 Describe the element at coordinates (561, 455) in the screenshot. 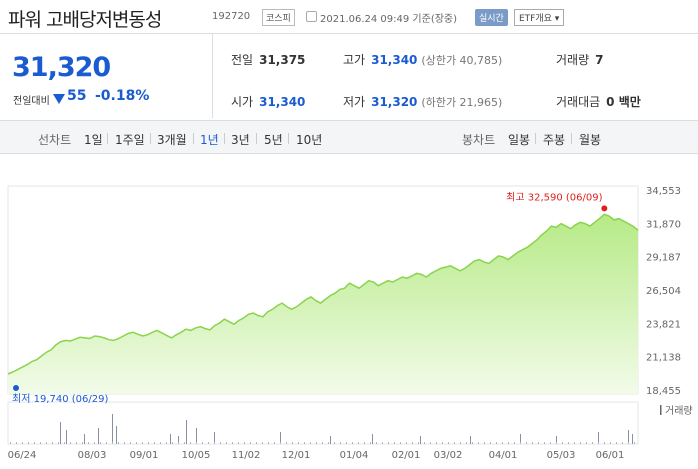

I see `x-tick-label: 05/03` at that location.